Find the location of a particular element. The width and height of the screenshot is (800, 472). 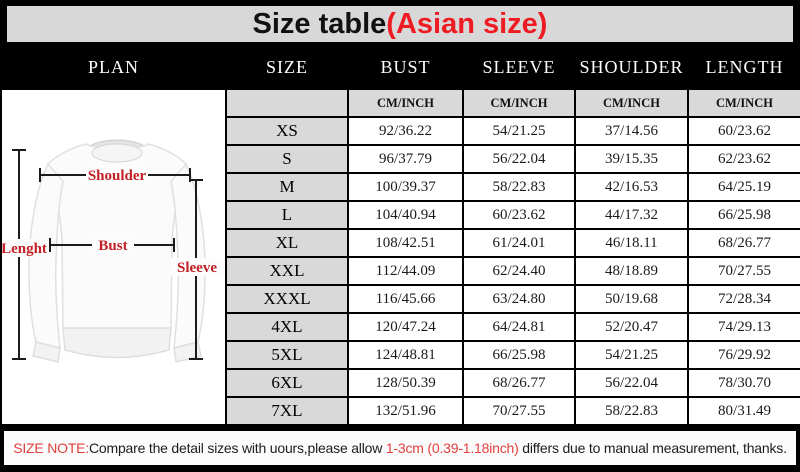

size-note-label: SIZE NOTE: is located at coordinates (51, 448).